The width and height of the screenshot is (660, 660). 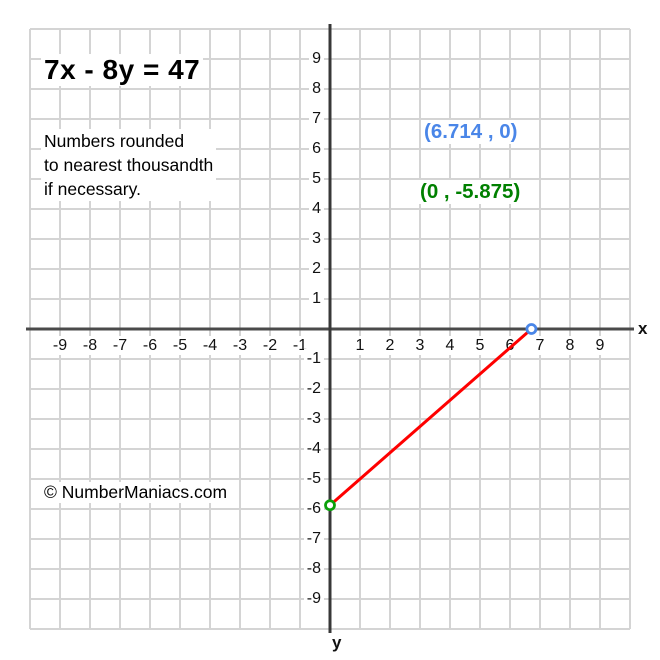 What do you see at coordinates (90, 345) in the screenshot?
I see `x-tick-label: -8` at bounding box center [90, 345].